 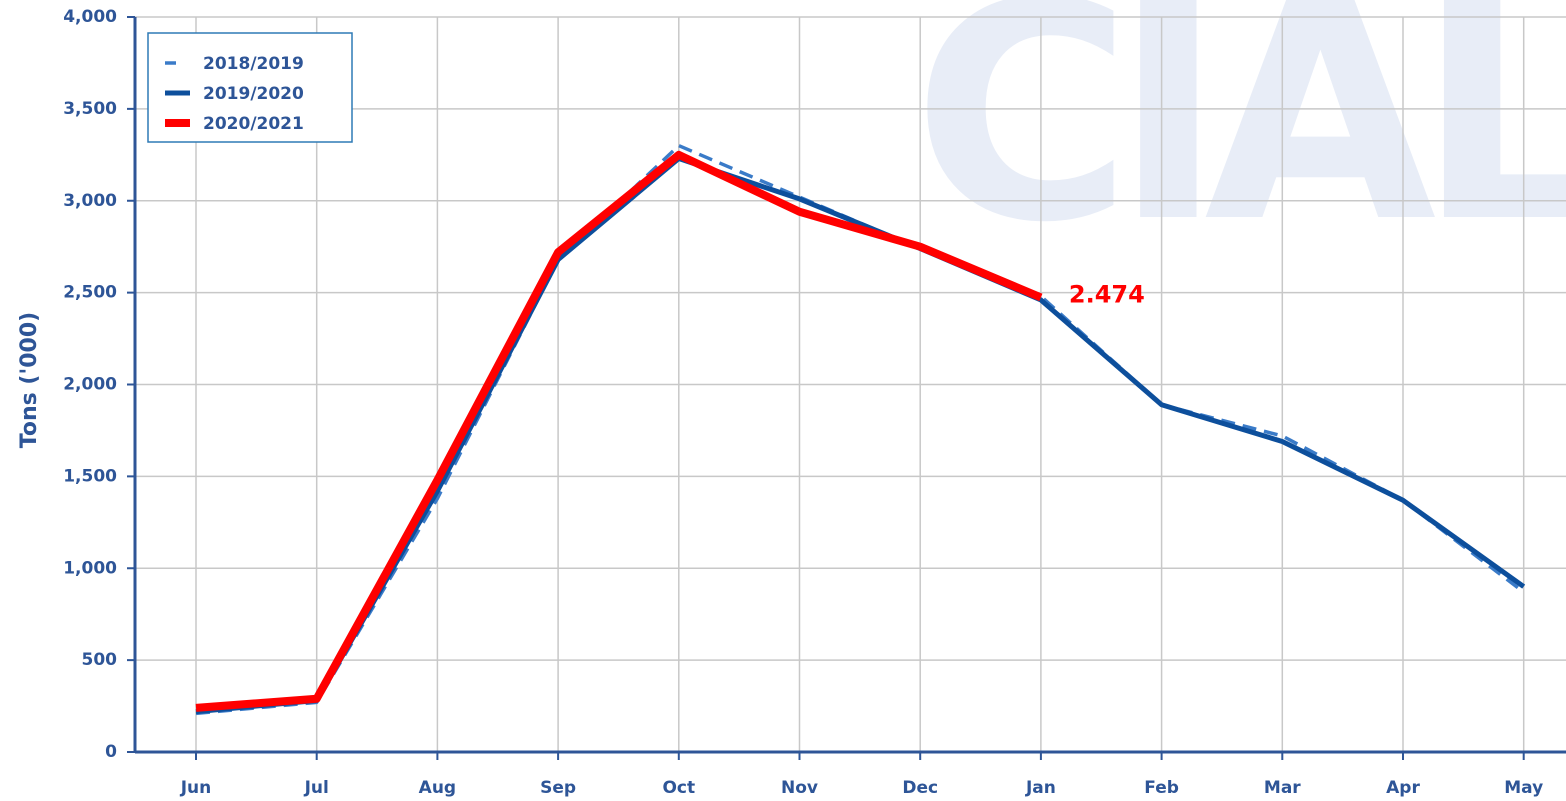 I want to click on x-tick-label: Jun, so click(x=196, y=788).